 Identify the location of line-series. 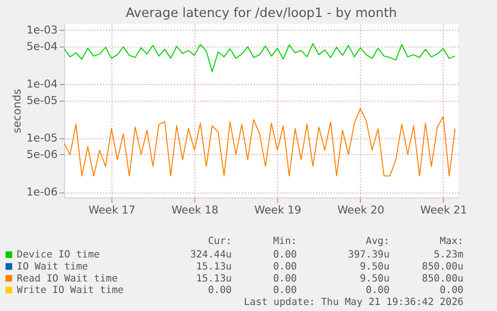
(260, 57).